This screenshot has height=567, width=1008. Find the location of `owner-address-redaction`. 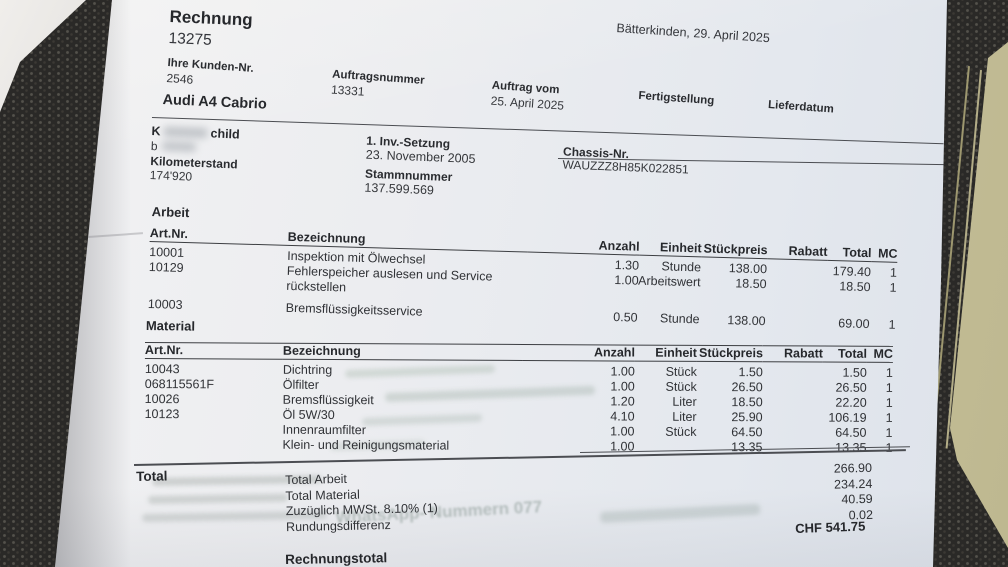

owner-address-redaction is located at coordinates (178, 147).